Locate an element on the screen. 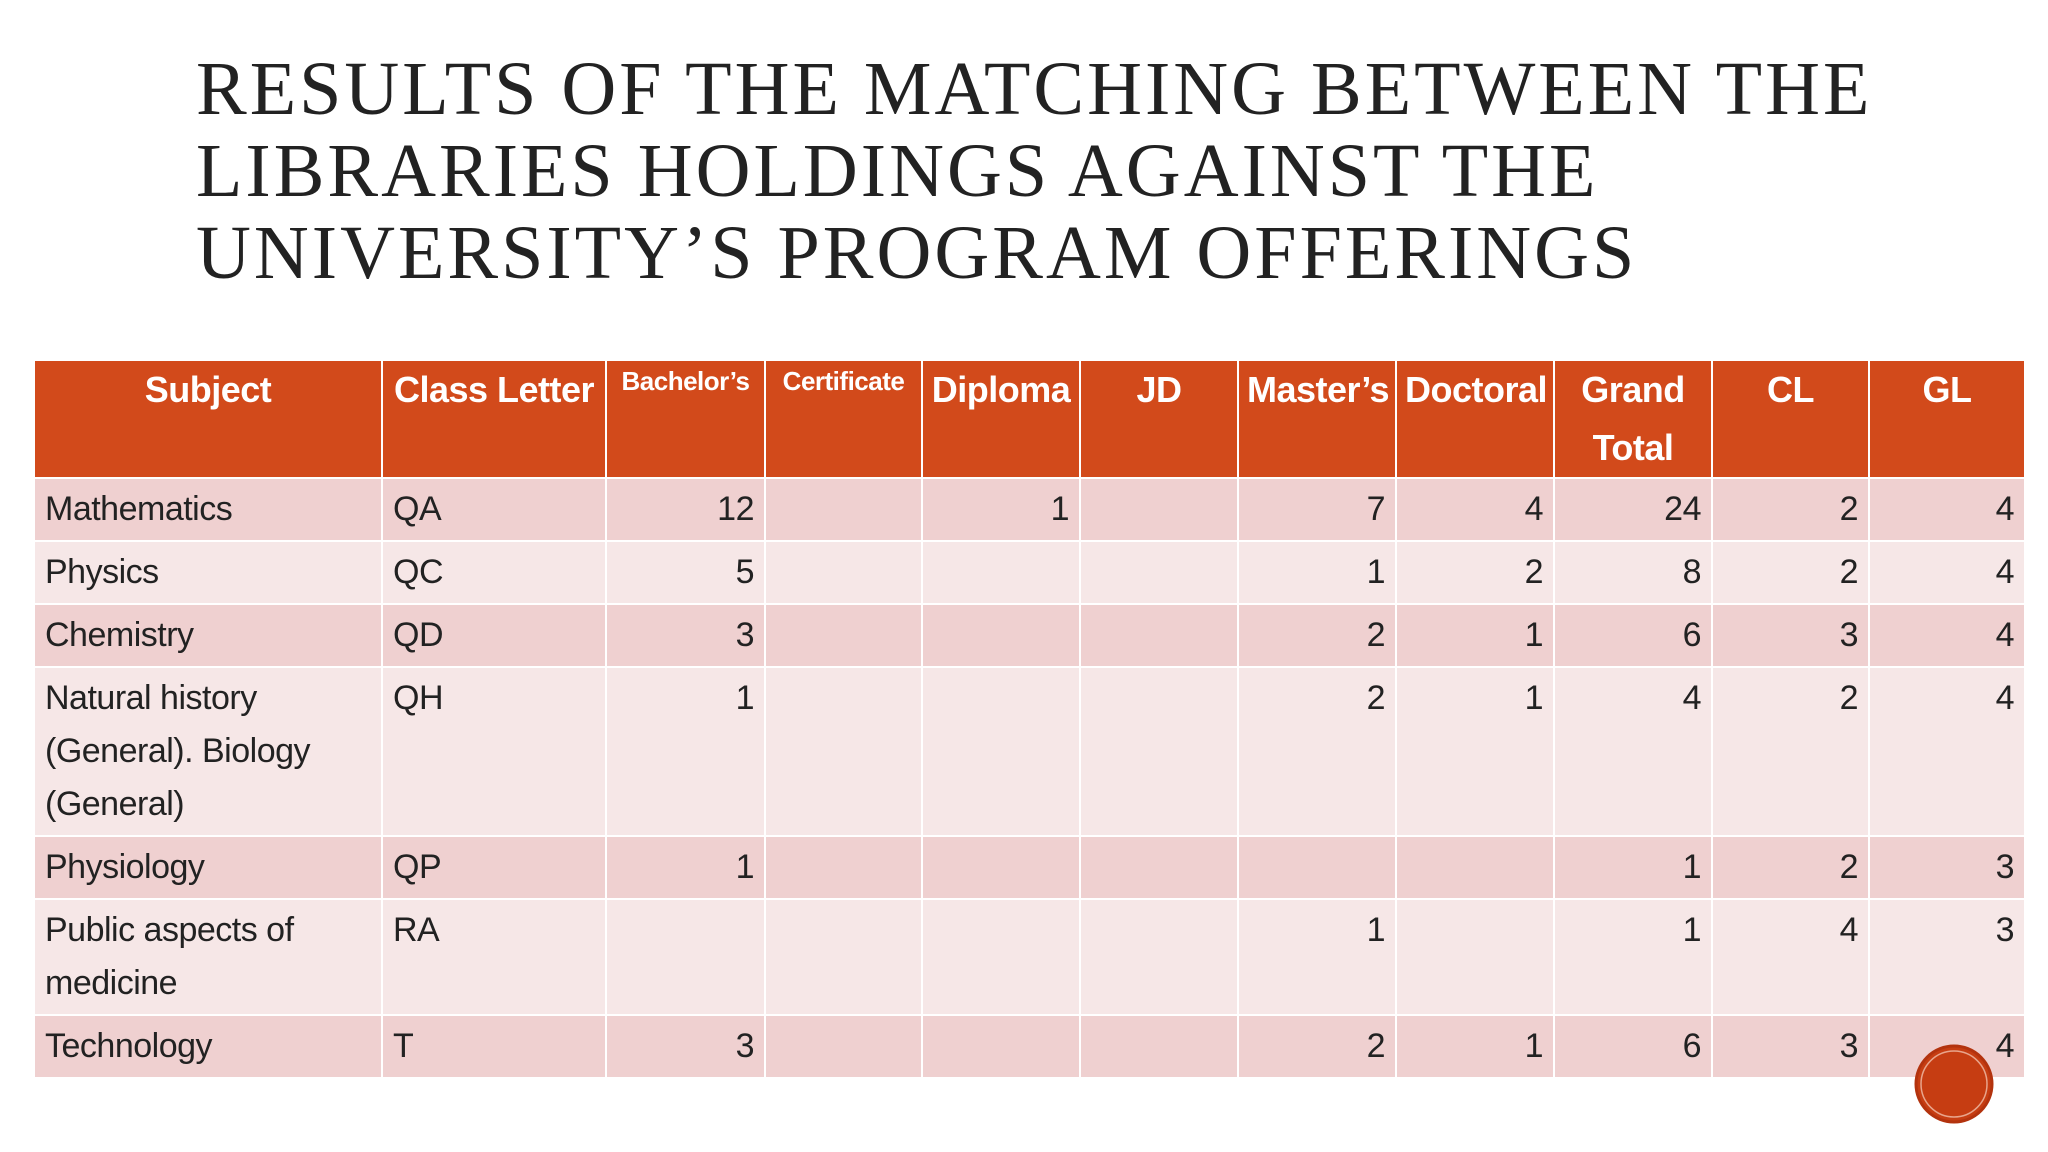  table-row: Chemistry QD 3 2 1 6 3 4 is located at coordinates (1029, 635).